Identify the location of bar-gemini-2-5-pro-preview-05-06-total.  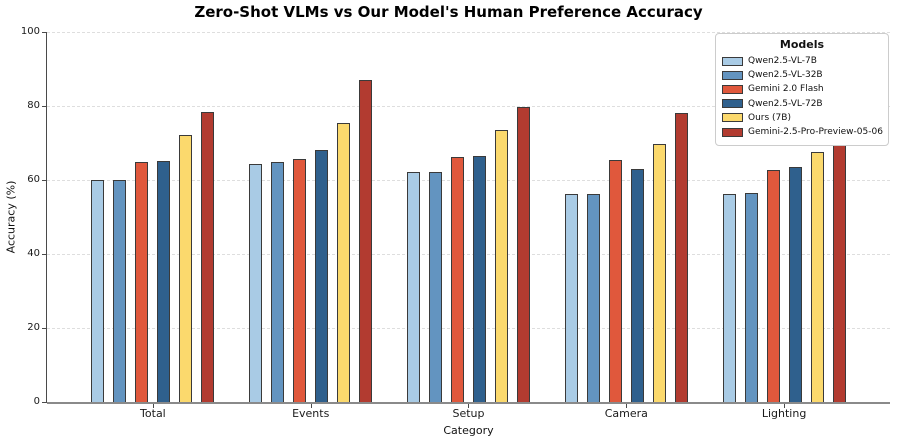
(208, 256).